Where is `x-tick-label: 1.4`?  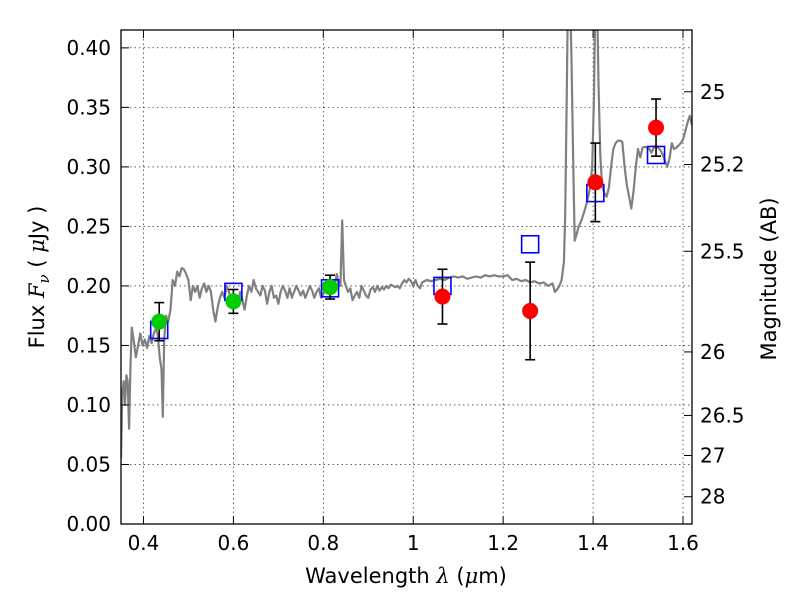 x-tick-label: 1.4 is located at coordinates (593, 543).